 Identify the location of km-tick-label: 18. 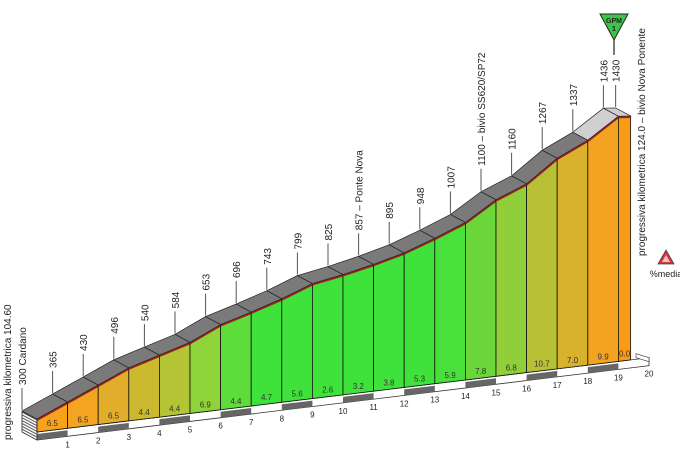
(587, 381).